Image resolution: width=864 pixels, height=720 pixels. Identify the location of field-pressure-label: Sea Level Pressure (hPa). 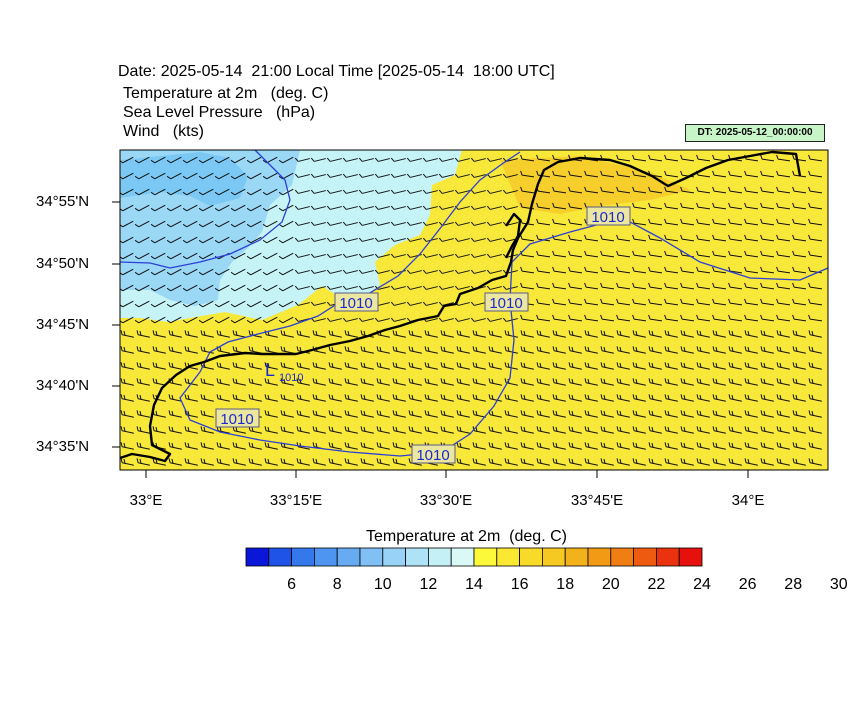
(219, 112).